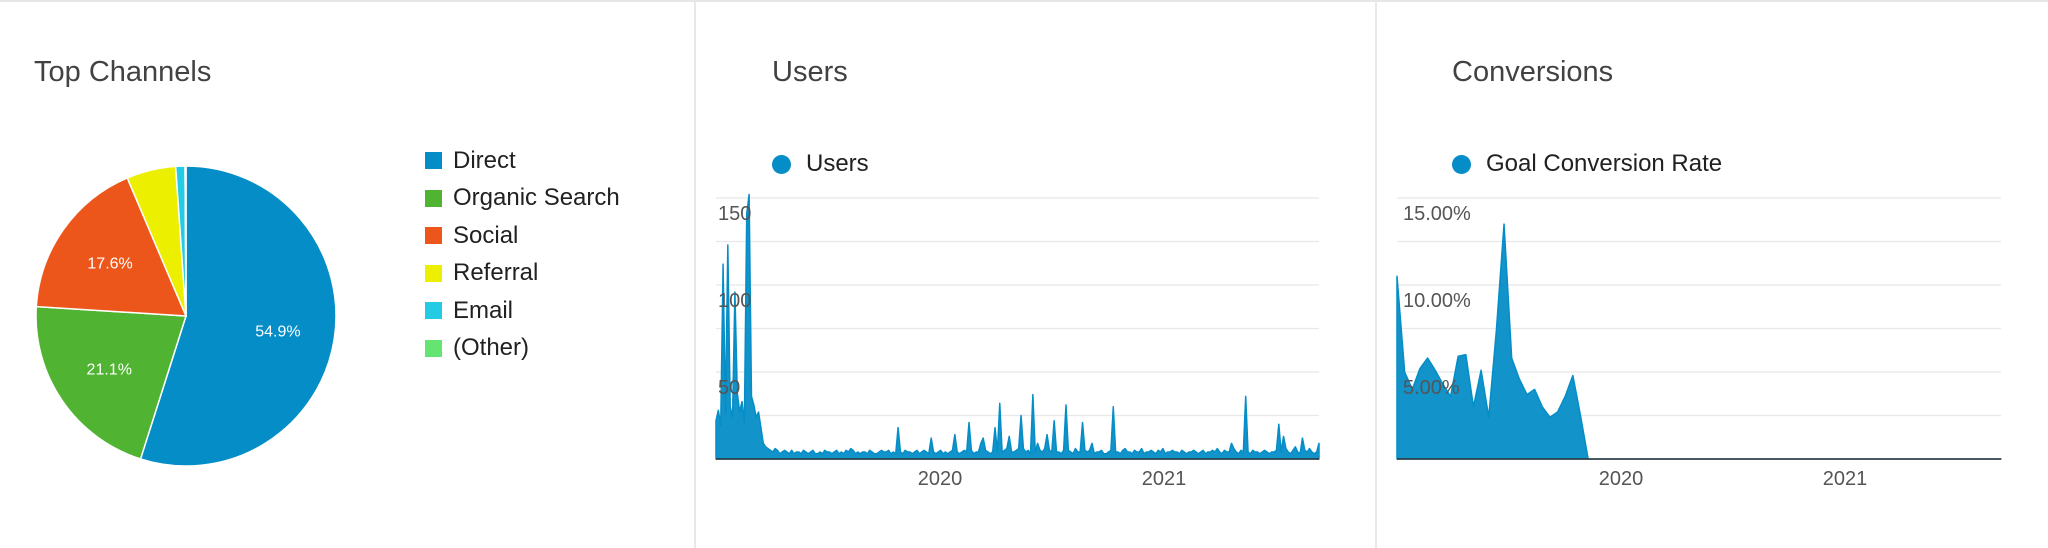 The width and height of the screenshot is (2048, 548). What do you see at coordinates (734, 214) in the screenshot?
I see `y-tick-label: 150` at bounding box center [734, 214].